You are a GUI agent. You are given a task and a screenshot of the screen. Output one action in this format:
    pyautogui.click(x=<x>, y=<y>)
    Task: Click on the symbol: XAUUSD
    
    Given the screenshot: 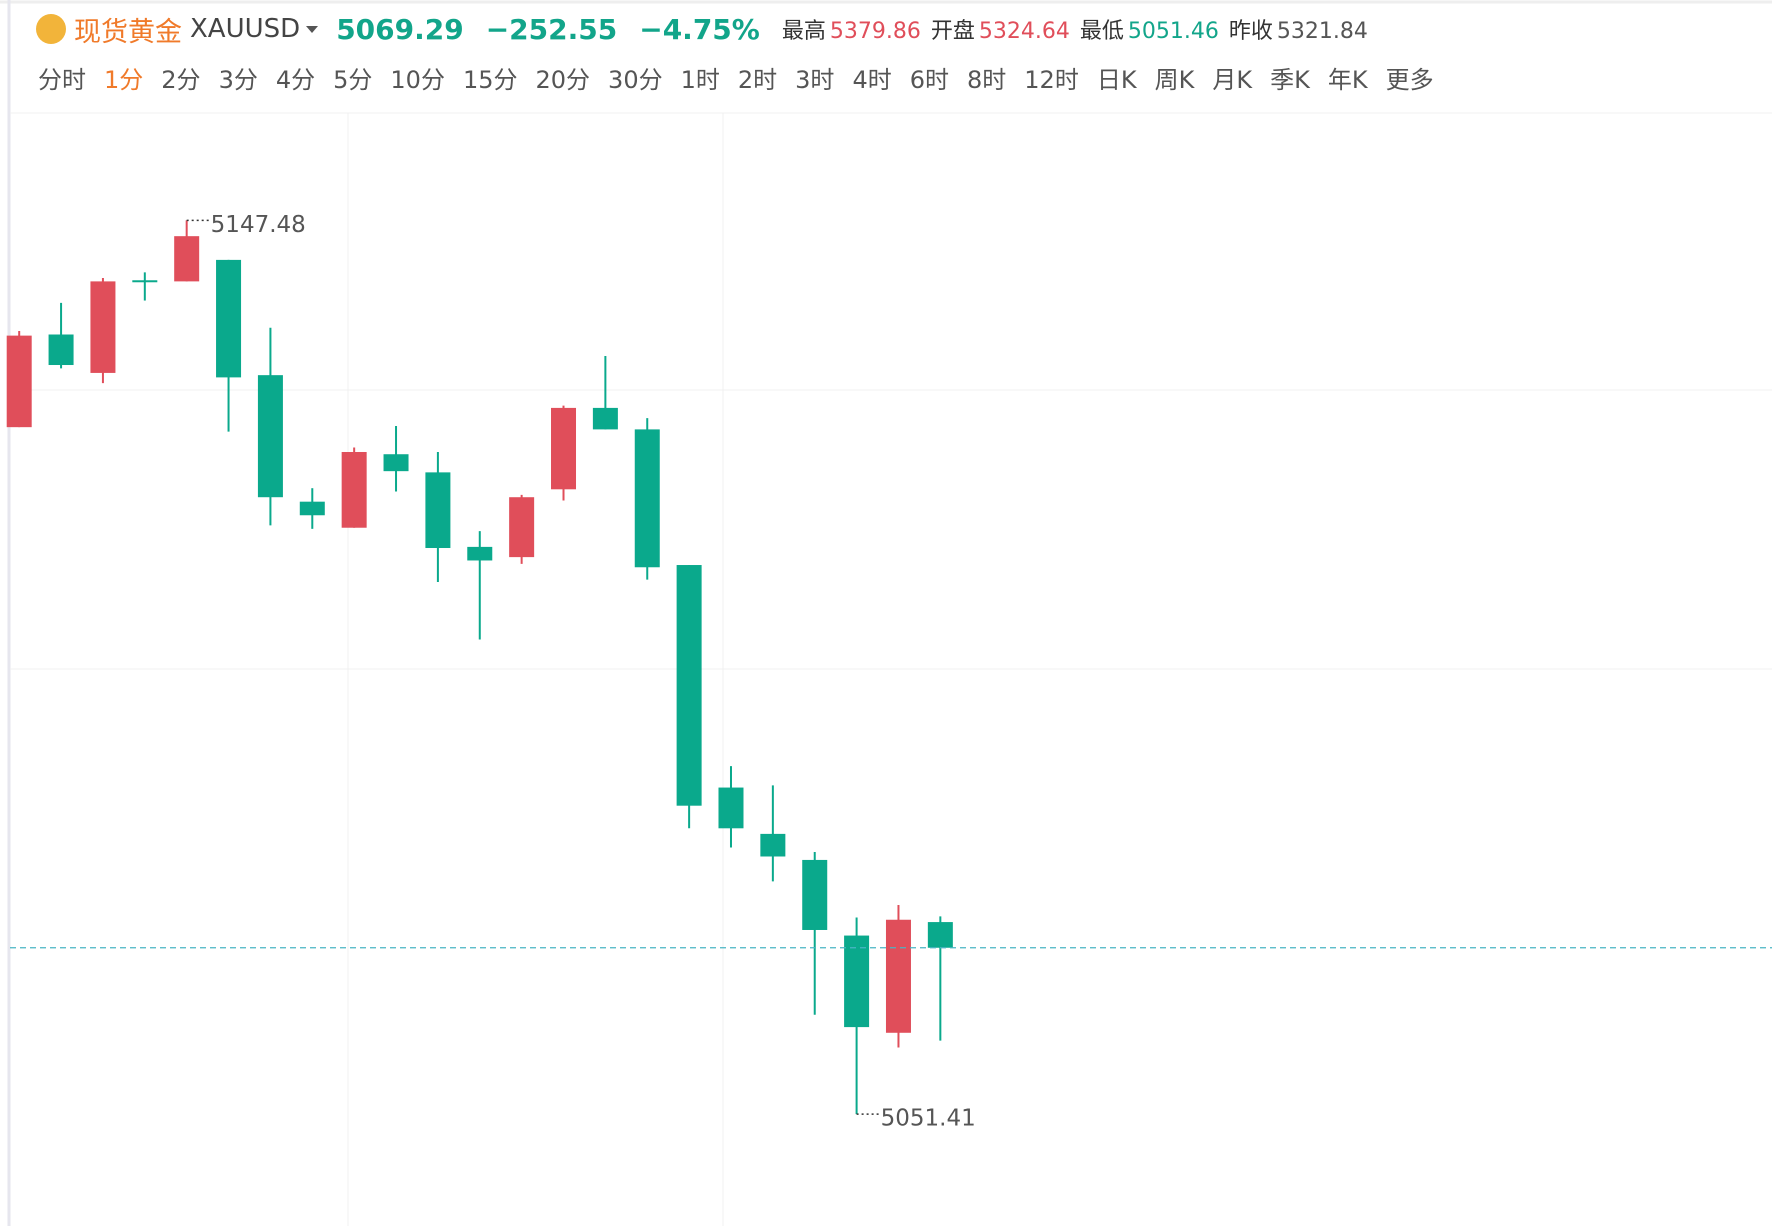 What is the action you would take?
    pyautogui.click(x=245, y=29)
    